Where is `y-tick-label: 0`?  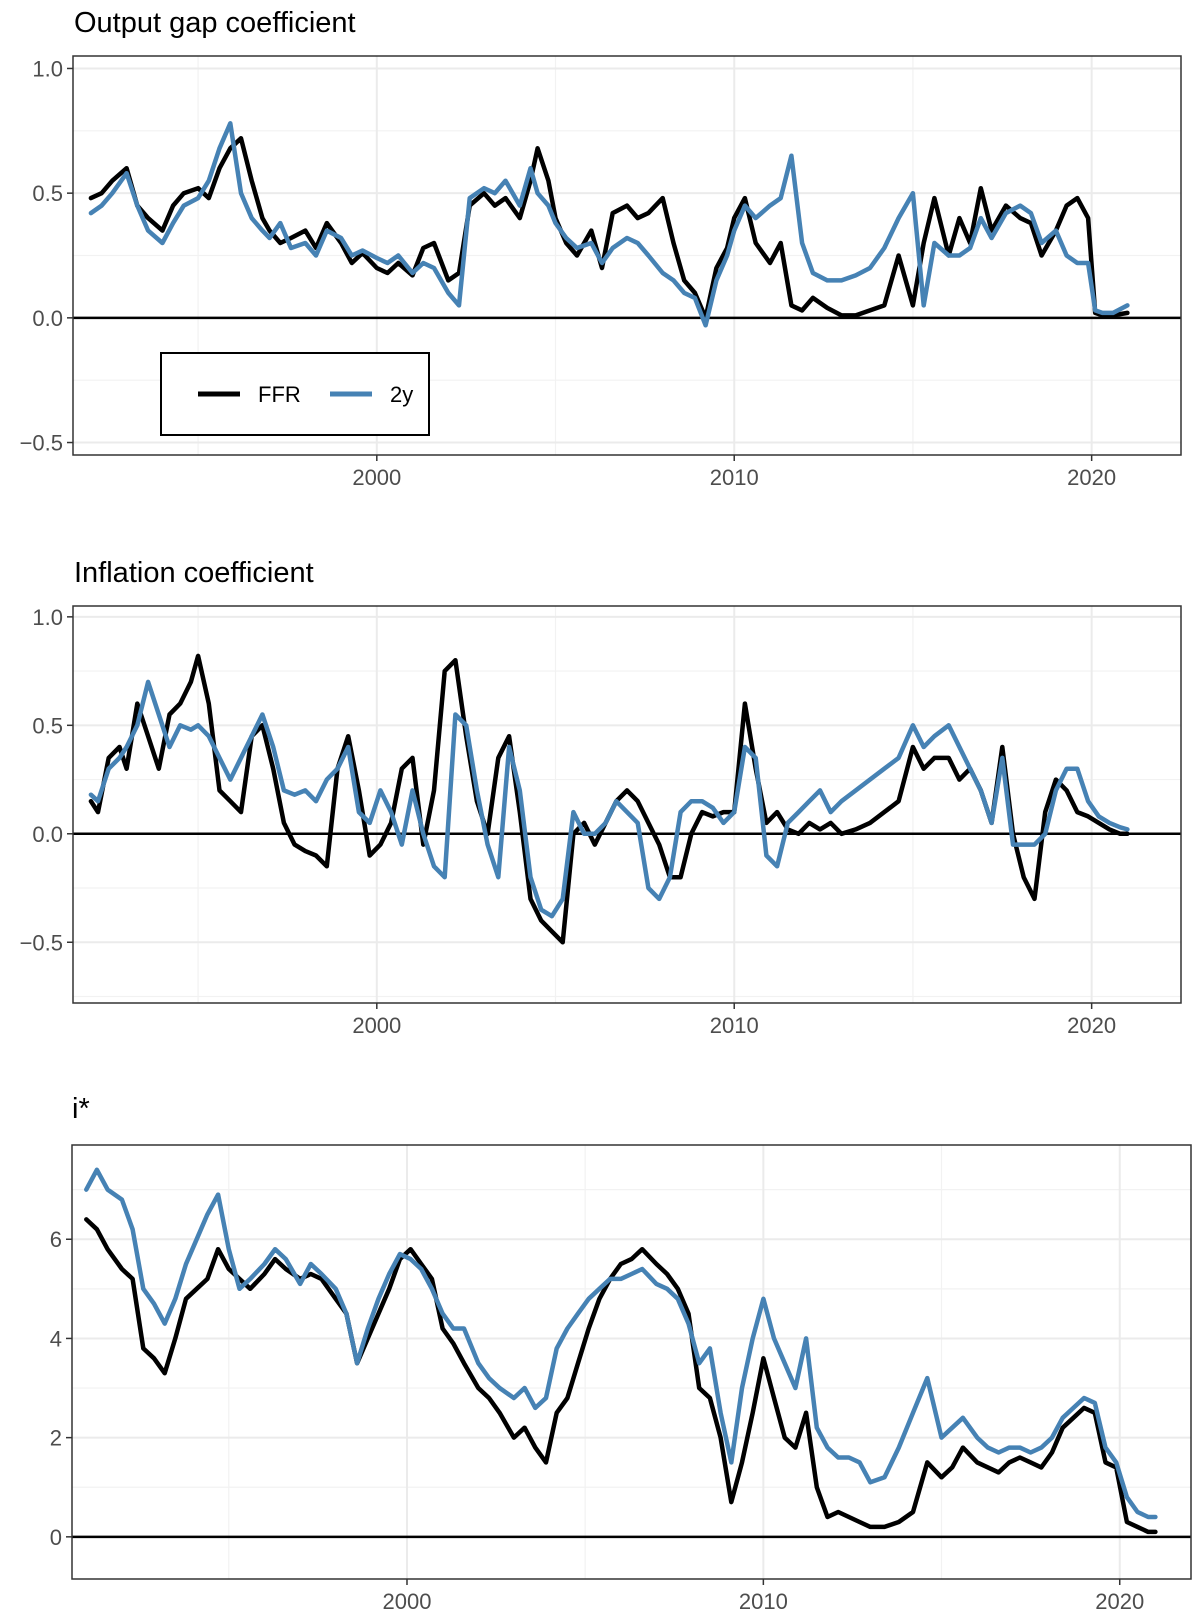 y-tick-label: 0 is located at coordinates (56, 1537).